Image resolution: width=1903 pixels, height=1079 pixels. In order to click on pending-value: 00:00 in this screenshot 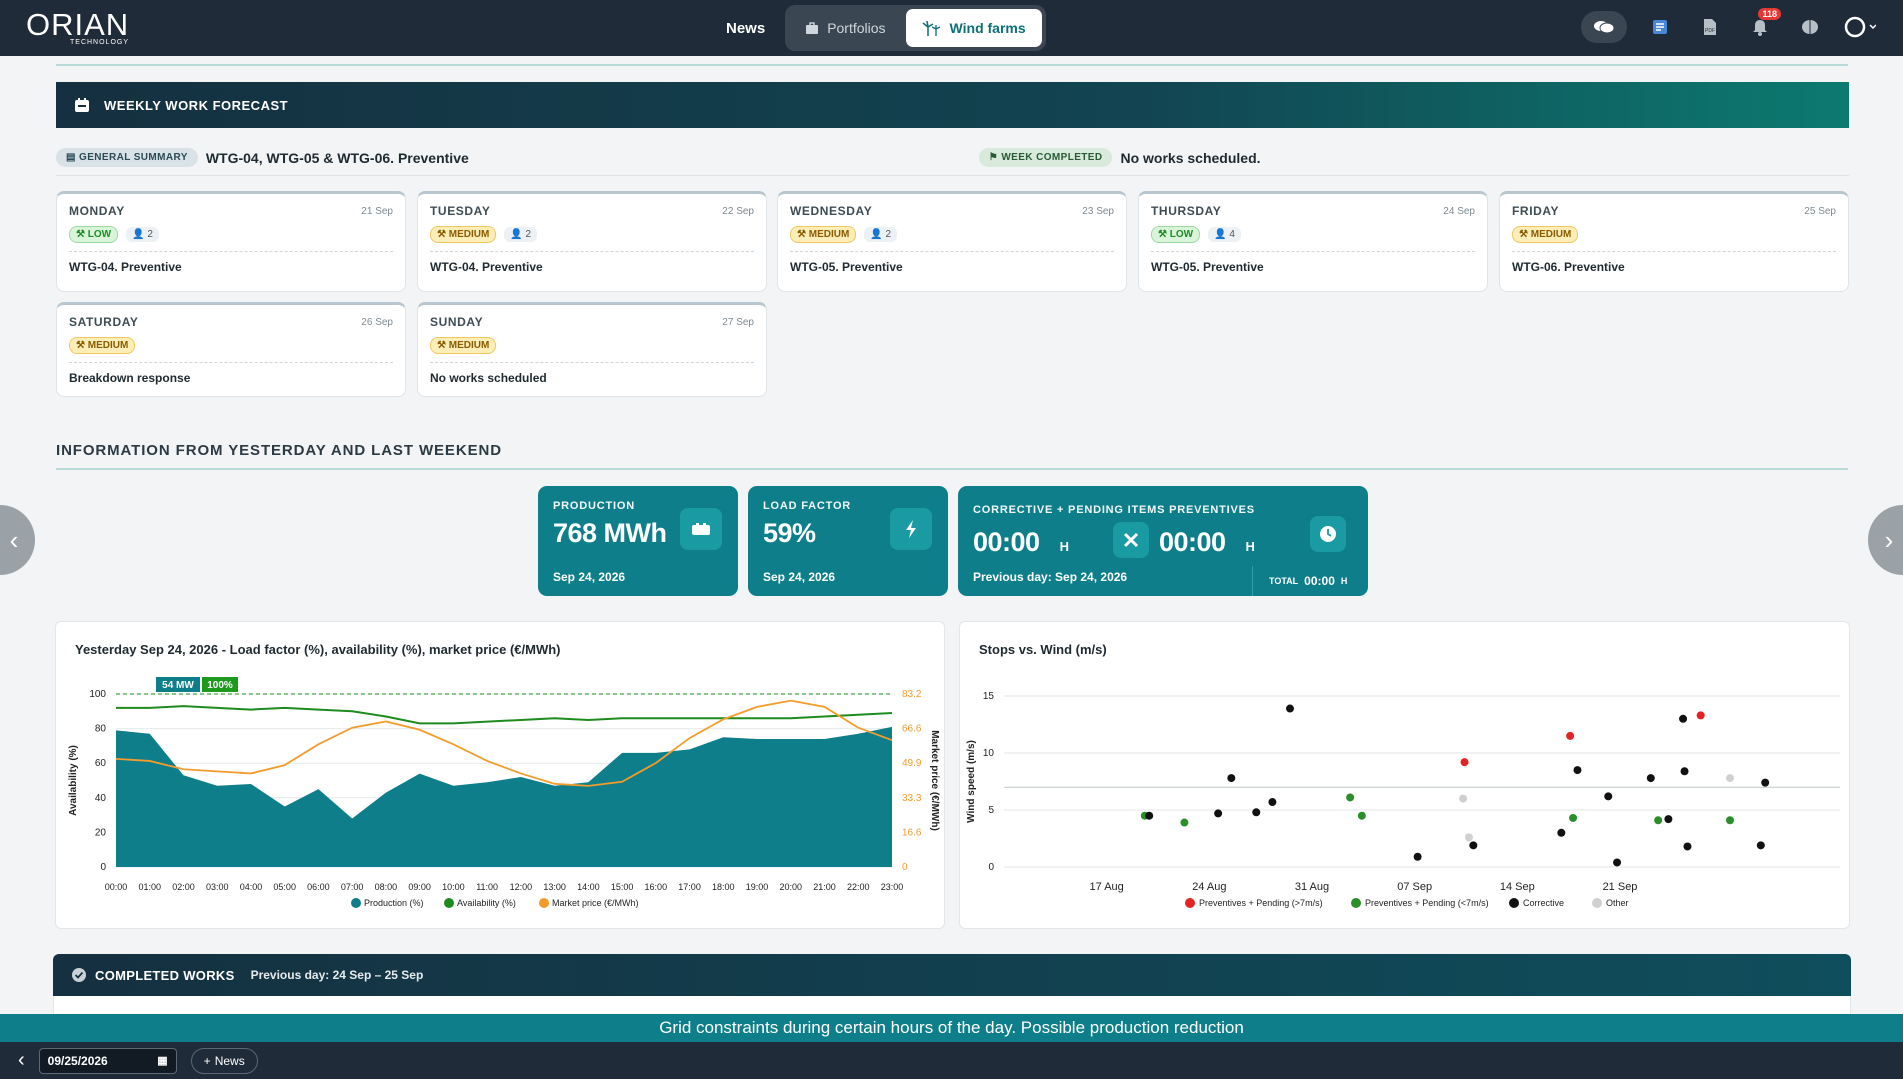, I will do `click(1192, 542)`.